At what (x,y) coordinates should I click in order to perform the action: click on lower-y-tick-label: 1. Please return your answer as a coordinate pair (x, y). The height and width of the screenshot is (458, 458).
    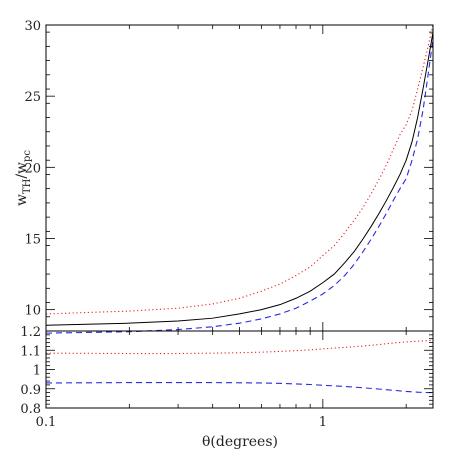
    Looking at the image, I should click on (37, 371).